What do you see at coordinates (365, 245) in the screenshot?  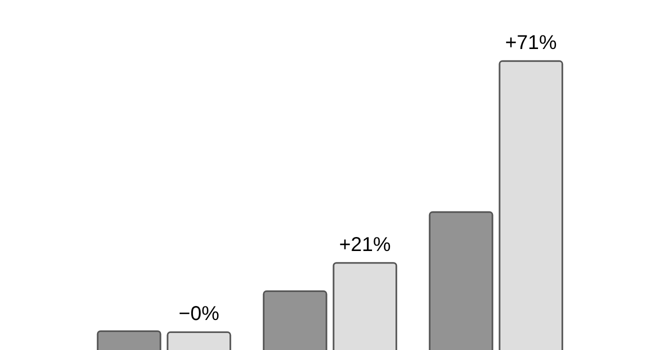 I see `annotation: +21%` at bounding box center [365, 245].